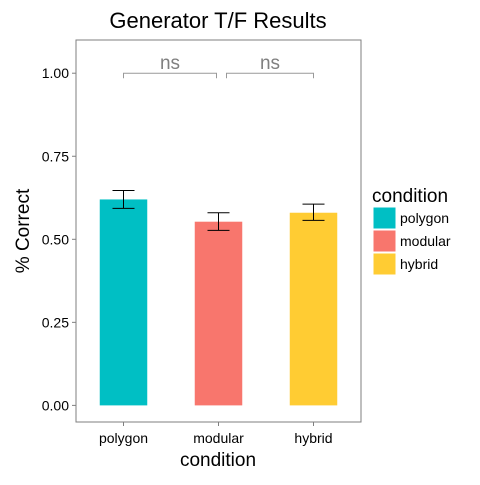 Image resolution: width=480 pixels, height=485 pixels. I want to click on y-axis: 0.00 0.25 0.50 0.75 1.00, so click(59, 239).